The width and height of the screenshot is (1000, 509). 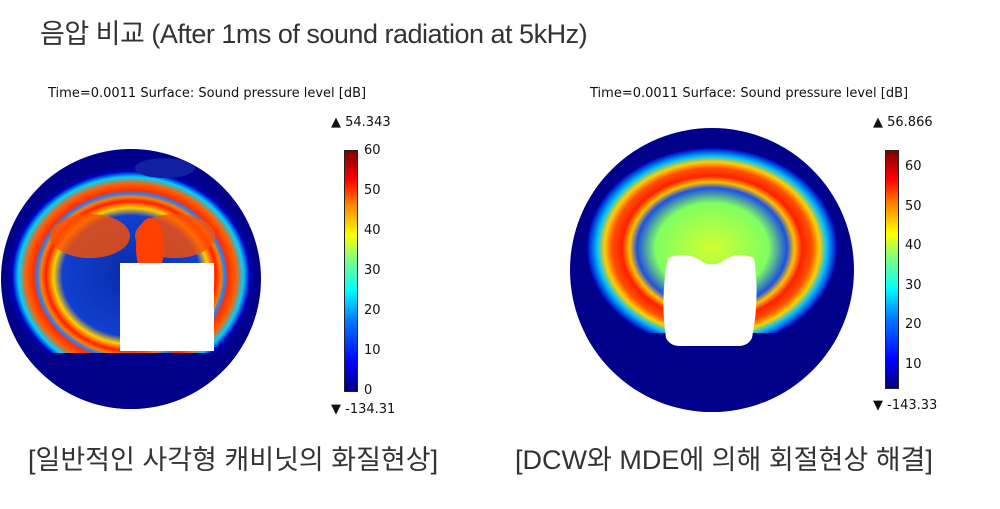 What do you see at coordinates (372, 350) in the screenshot?
I see `left-tick: 10` at bounding box center [372, 350].